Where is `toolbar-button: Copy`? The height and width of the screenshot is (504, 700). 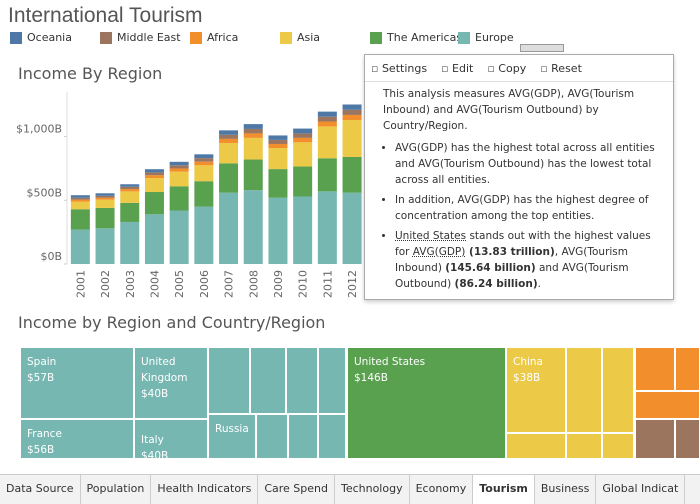 toolbar-button: Copy is located at coordinates (506, 68).